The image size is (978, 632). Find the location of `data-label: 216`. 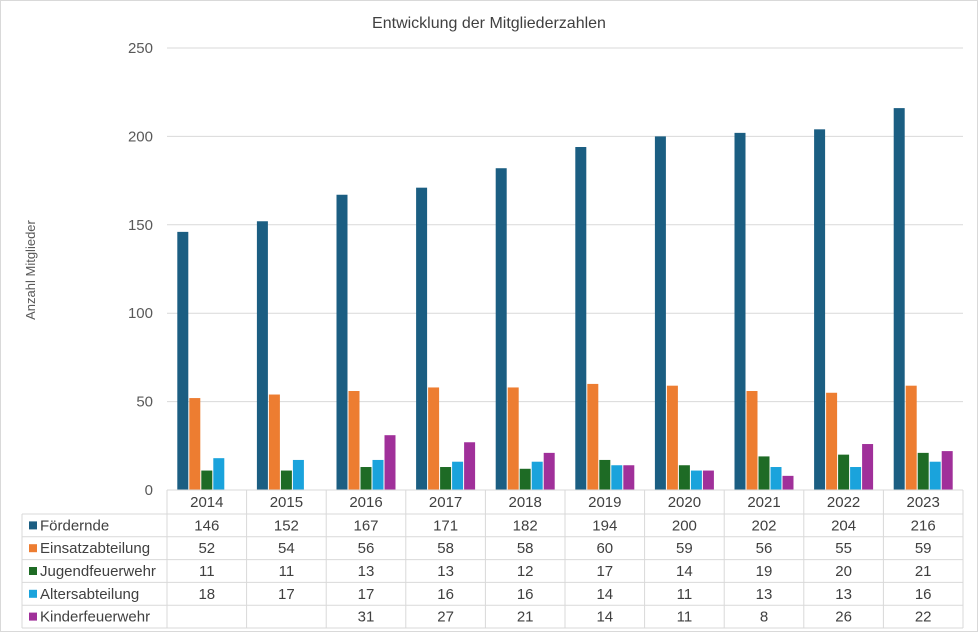

data-label: 216 is located at coordinates (923, 525).